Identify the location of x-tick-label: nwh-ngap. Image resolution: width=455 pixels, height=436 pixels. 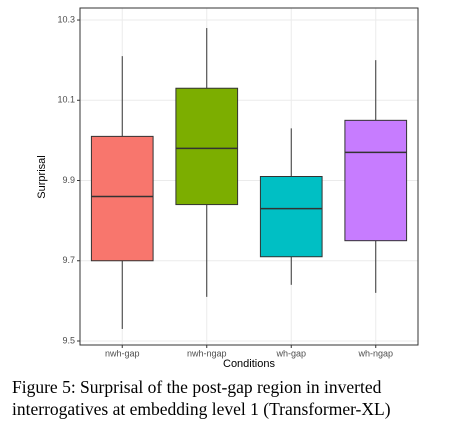
(207, 353).